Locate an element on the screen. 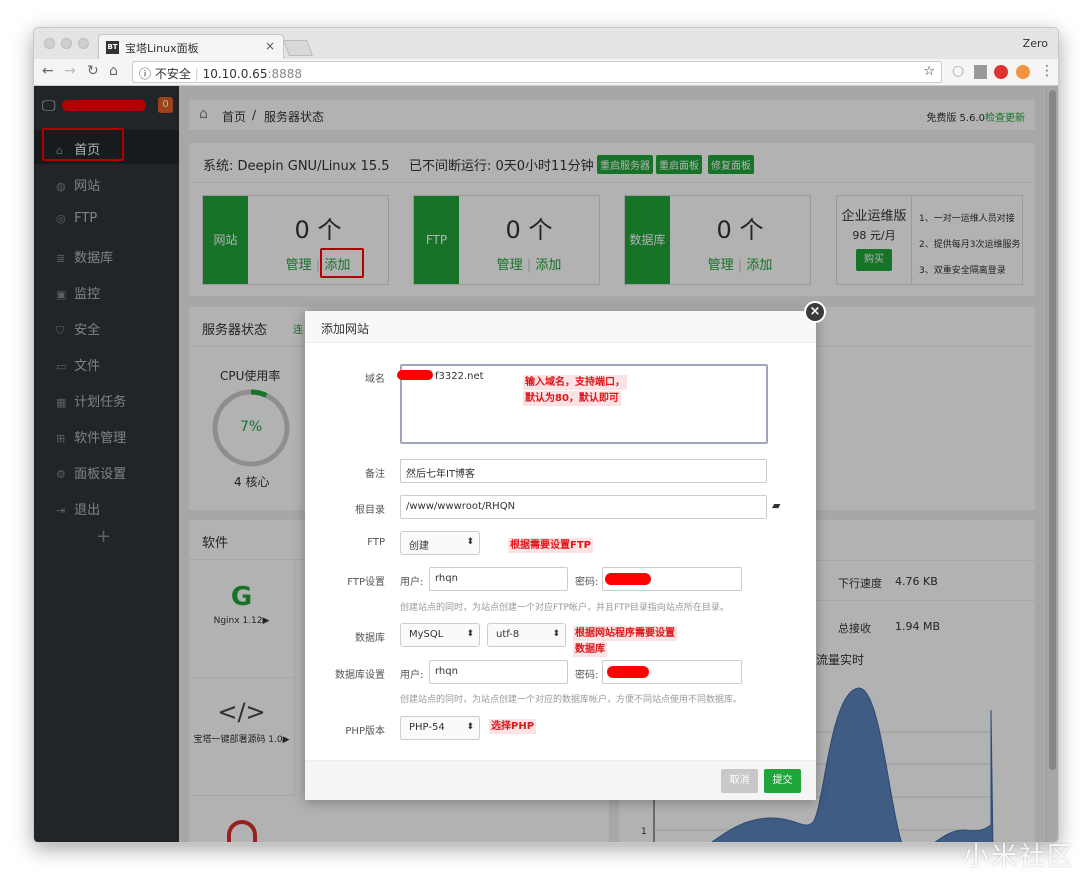 The width and height of the screenshot is (1092, 883). adblock-icon is located at coordinates (1001, 72).